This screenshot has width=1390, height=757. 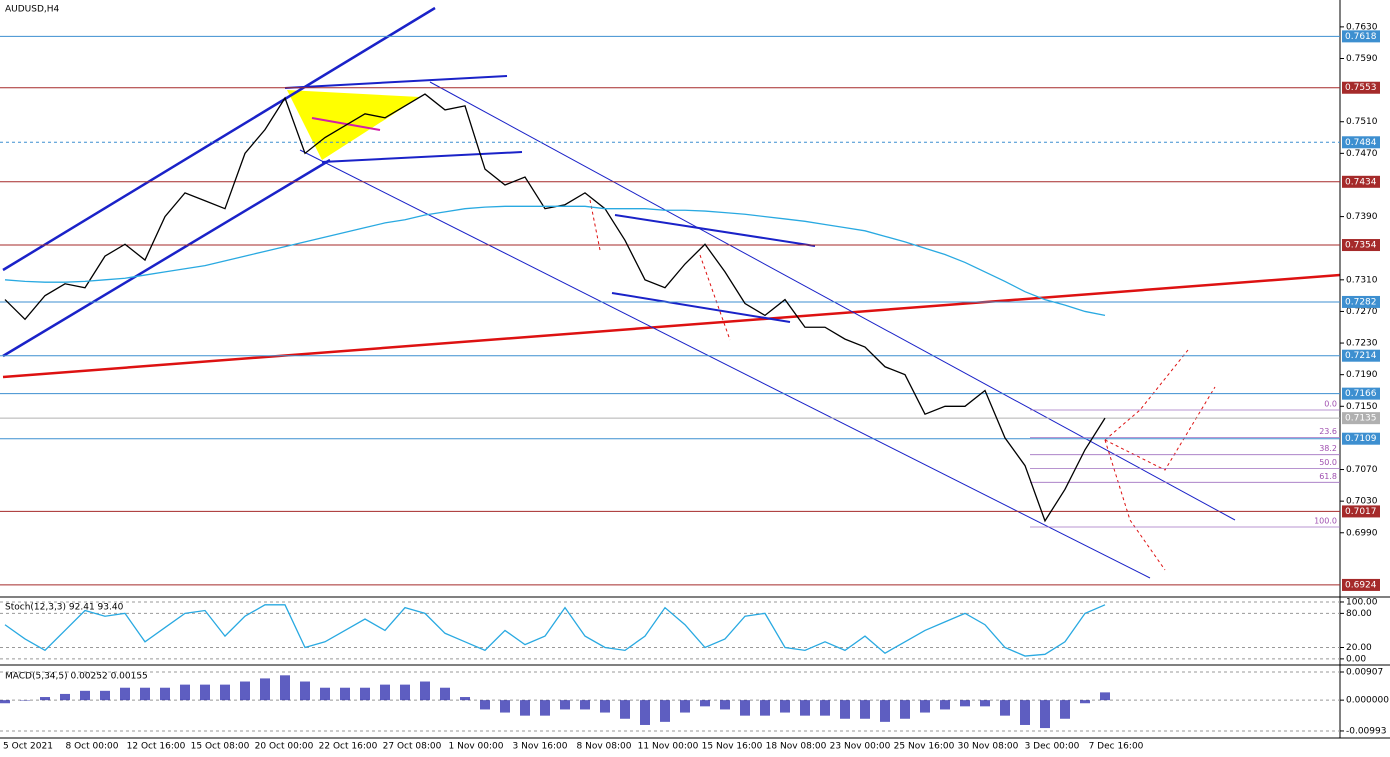 I want to click on indicator-title: MACD(5,34,5) 0.00252 0.00155, so click(x=76, y=677).